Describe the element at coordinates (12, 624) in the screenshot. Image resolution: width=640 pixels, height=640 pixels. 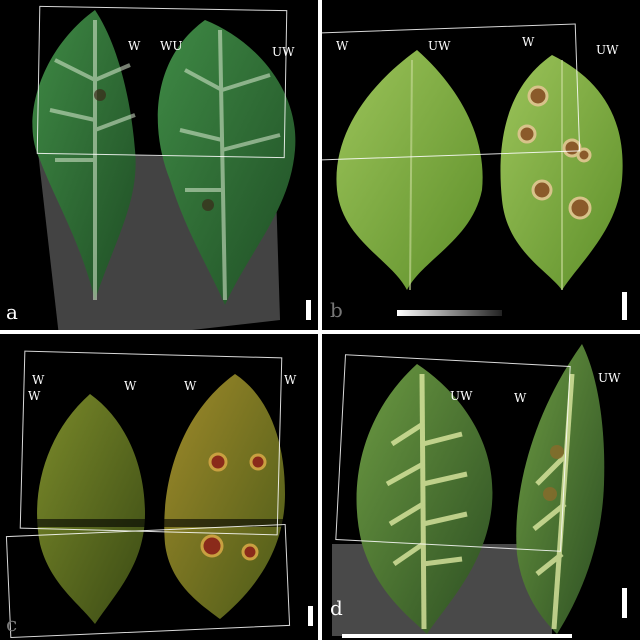
I see `panel-letter: c` at that location.